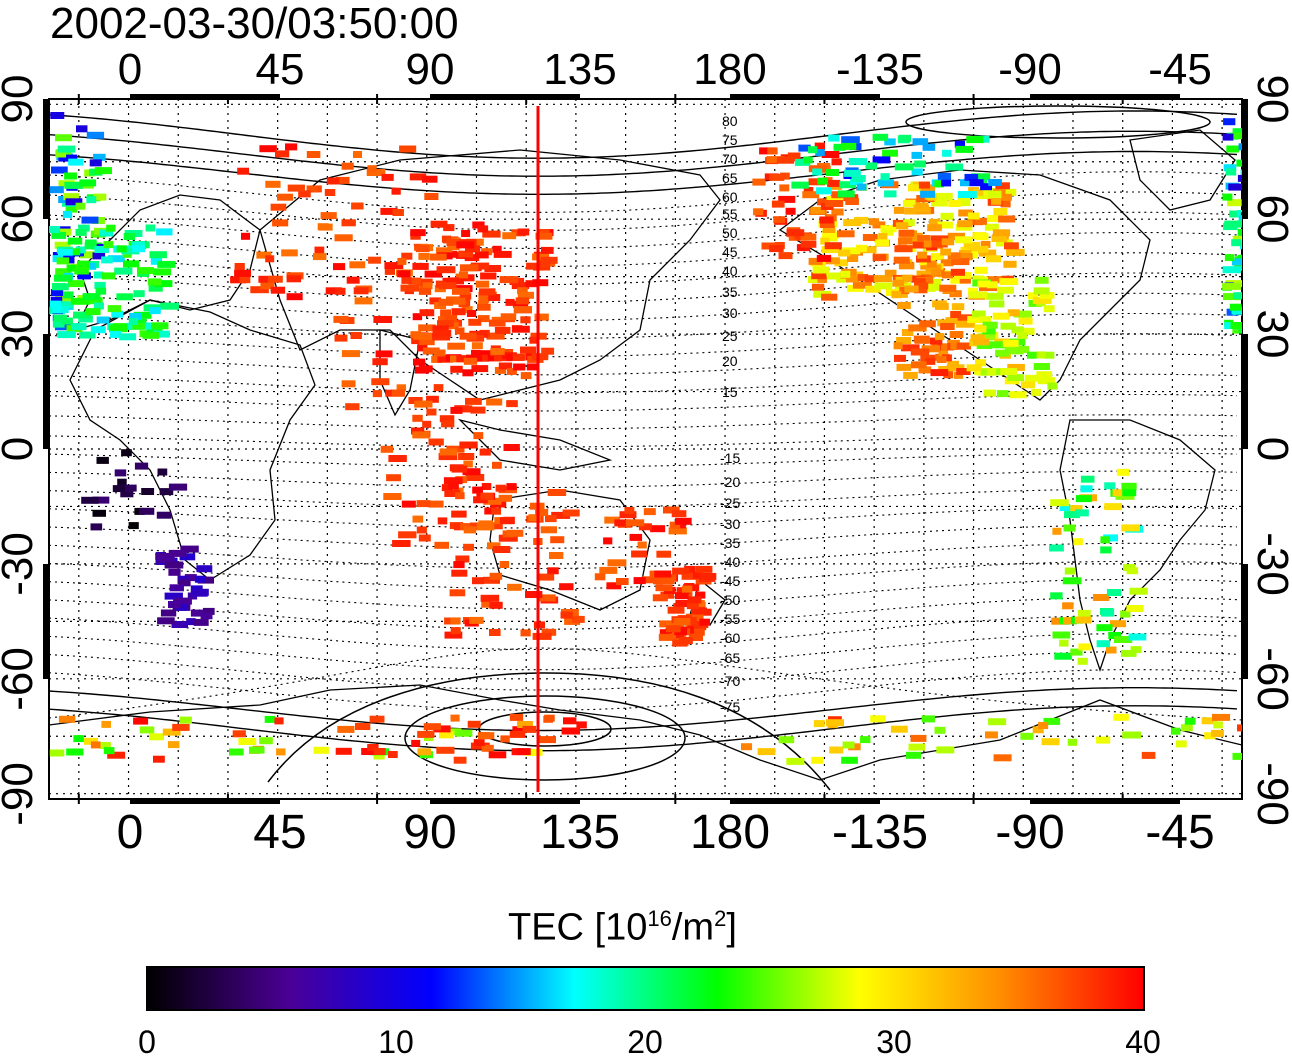 The image size is (1292, 1061). Describe the element at coordinates (130, 832) in the screenshot. I see `bottom-longitude-tick: 0` at that location.